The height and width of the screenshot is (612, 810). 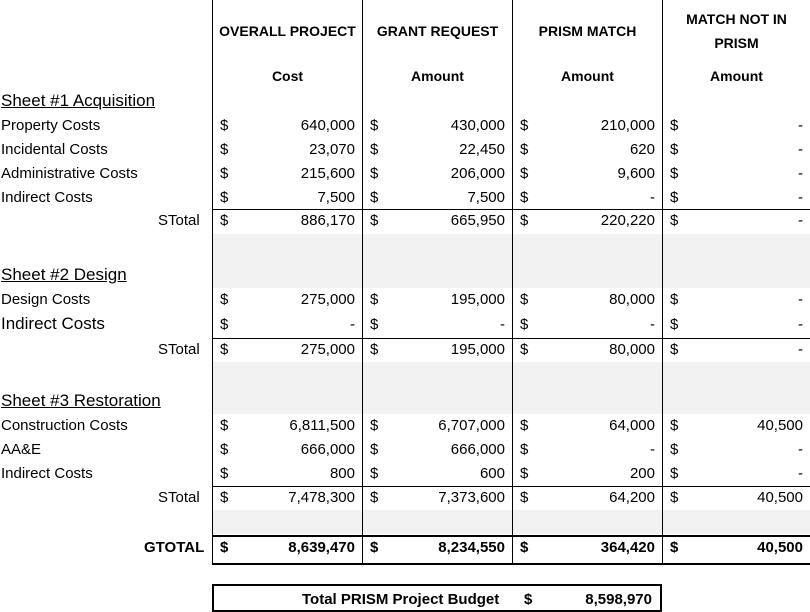 I want to click on header-grant-request: GRANT REQUEST, so click(x=437, y=31).